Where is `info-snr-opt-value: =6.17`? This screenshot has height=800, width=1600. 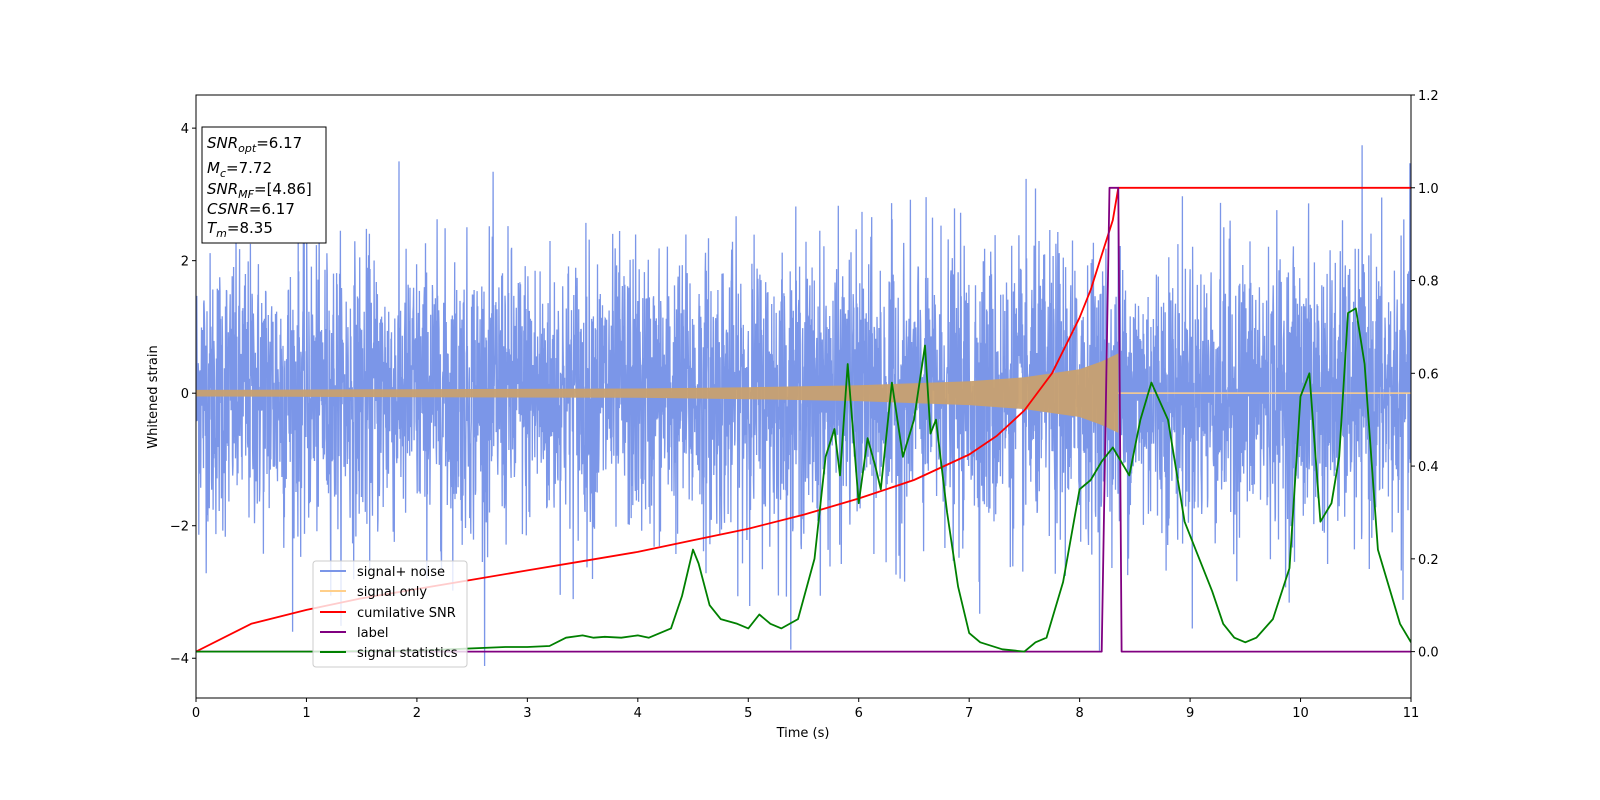 info-snr-opt-value: =6.17 is located at coordinates (279, 143).